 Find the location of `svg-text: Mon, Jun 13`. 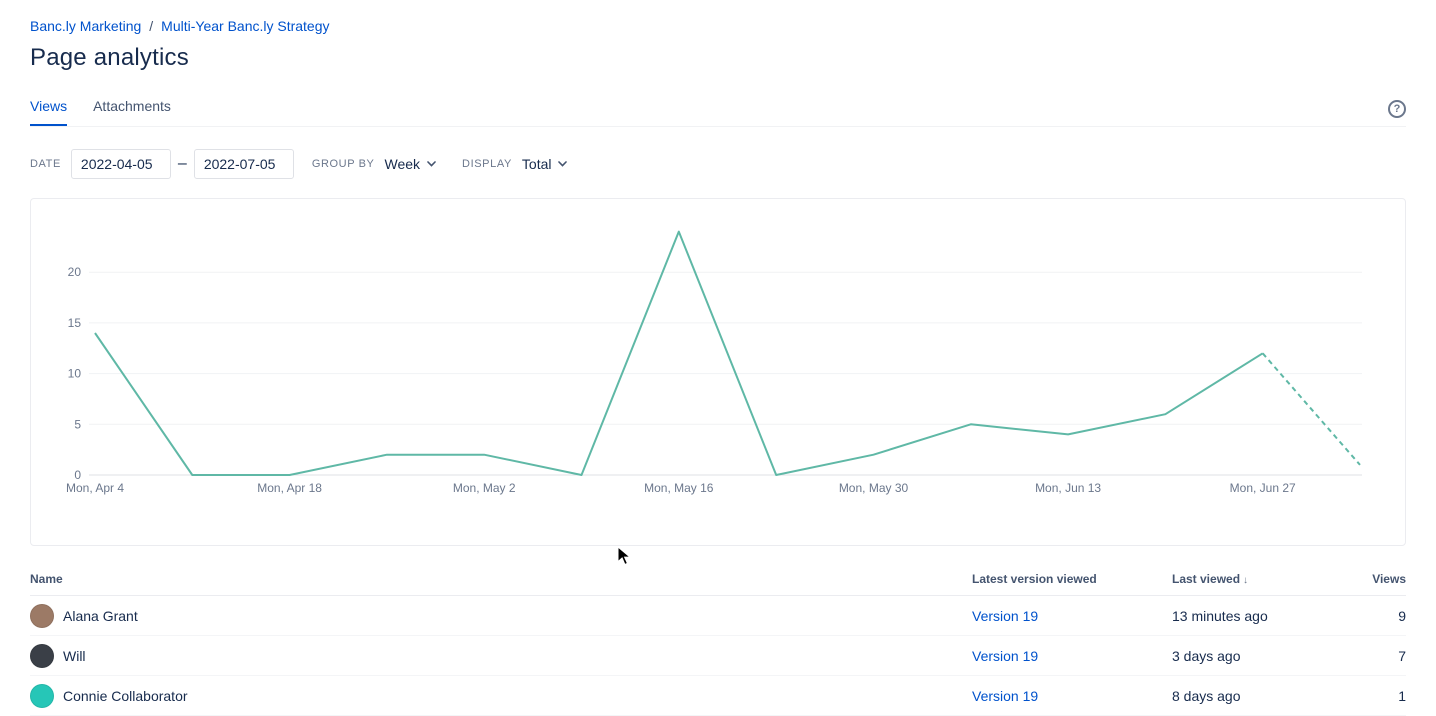

svg-text: Mon, Jun 13 is located at coordinates (1068, 488).